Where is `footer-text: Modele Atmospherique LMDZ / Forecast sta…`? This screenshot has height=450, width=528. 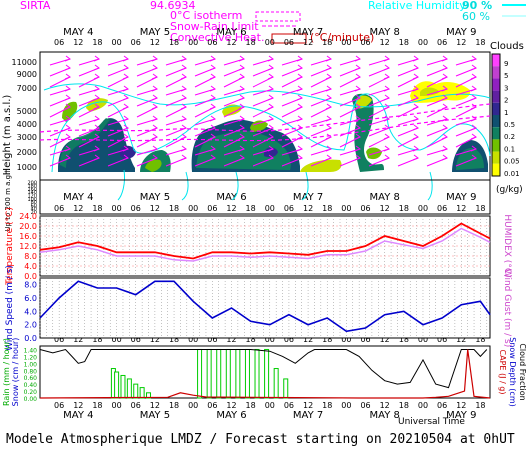 footer-text: Modele Atmospherique LMDZ / Forecast sta… is located at coordinates (260, 439).